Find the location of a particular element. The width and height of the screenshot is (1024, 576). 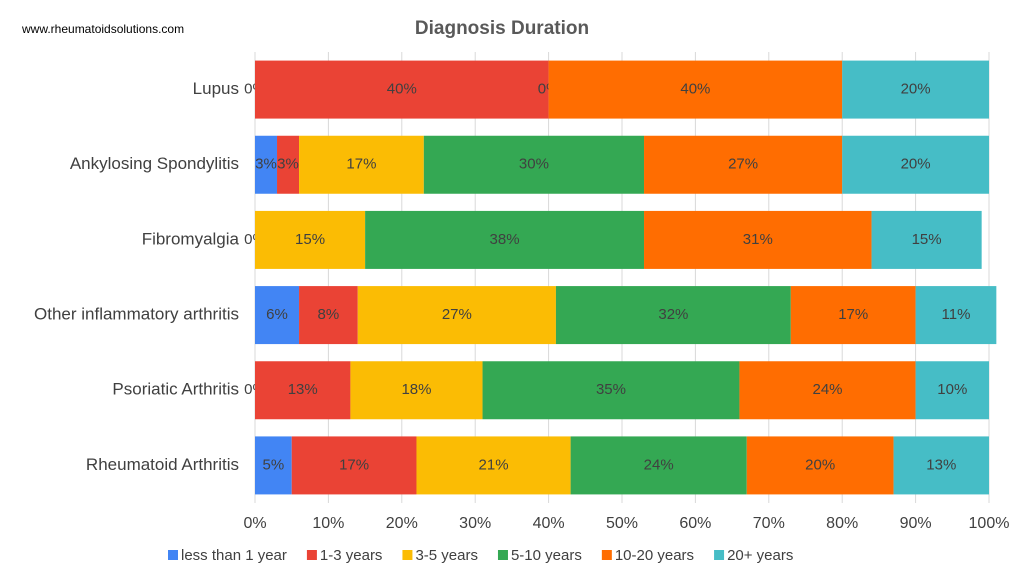

data-label: 32% is located at coordinates (673, 314).